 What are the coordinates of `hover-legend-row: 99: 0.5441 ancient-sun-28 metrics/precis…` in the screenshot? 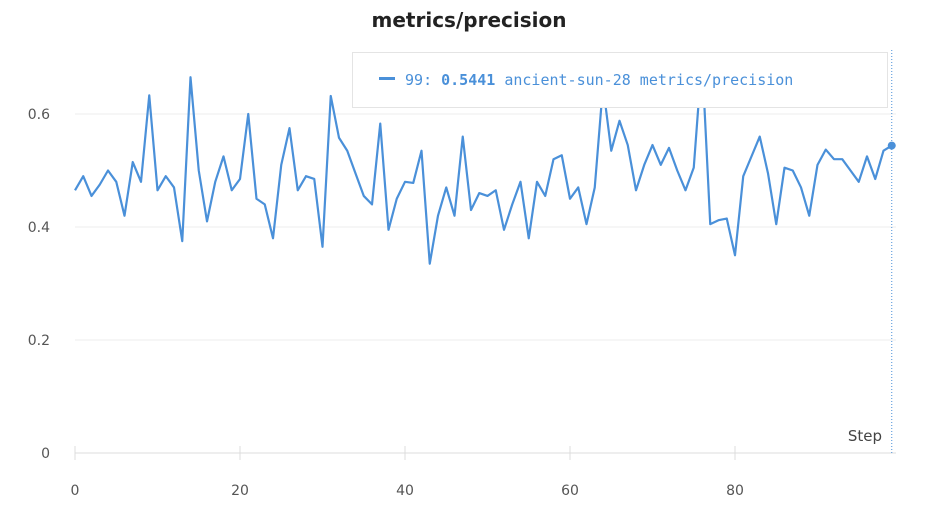 It's located at (586, 80).